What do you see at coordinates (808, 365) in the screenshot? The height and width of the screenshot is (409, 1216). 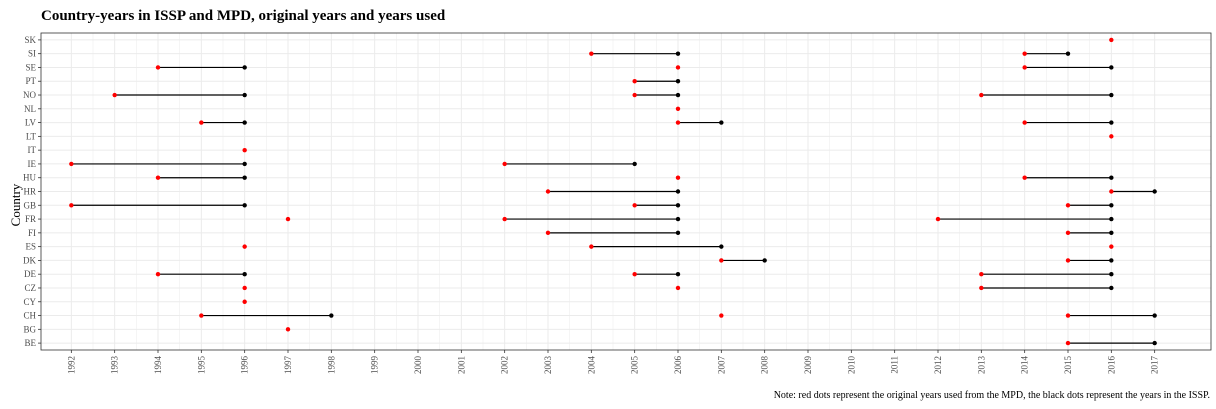 I see `x-tick-label: 2009` at bounding box center [808, 365].